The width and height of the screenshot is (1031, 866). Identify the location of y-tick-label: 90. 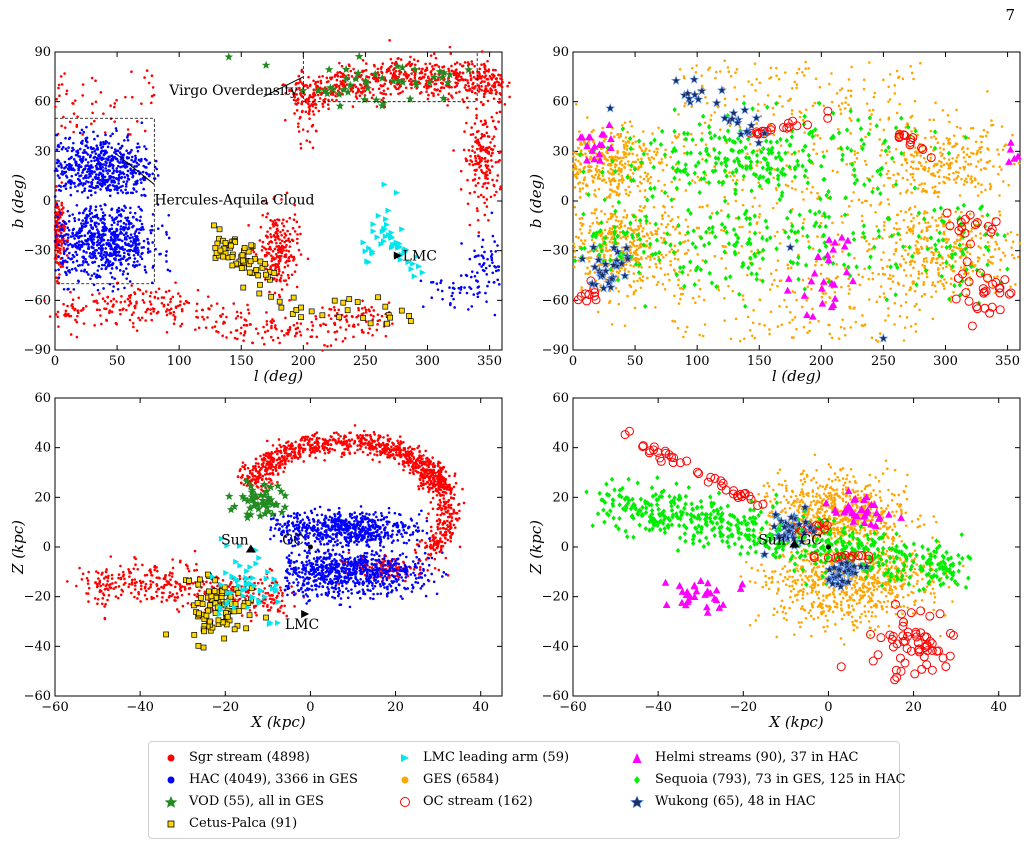
(42, 52).